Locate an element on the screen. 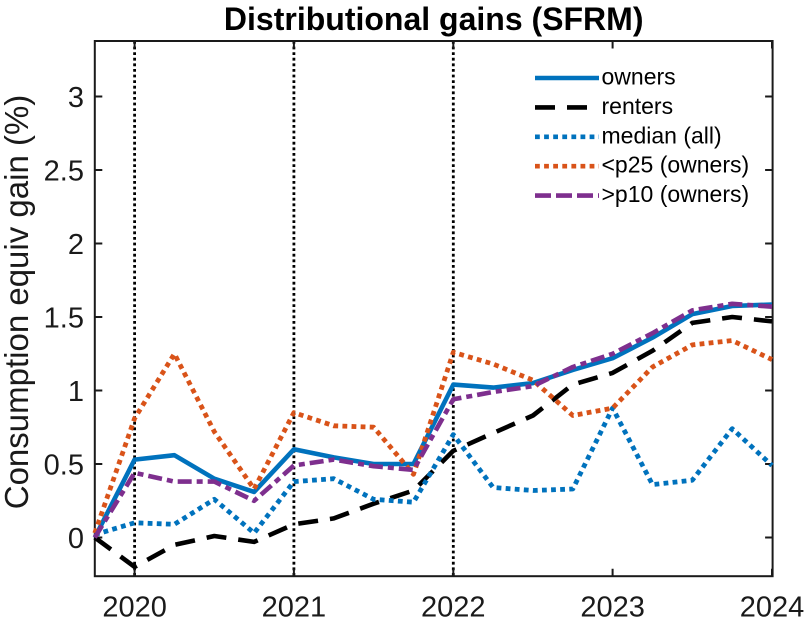  svg-text: 0 is located at coordinates (76, 539).